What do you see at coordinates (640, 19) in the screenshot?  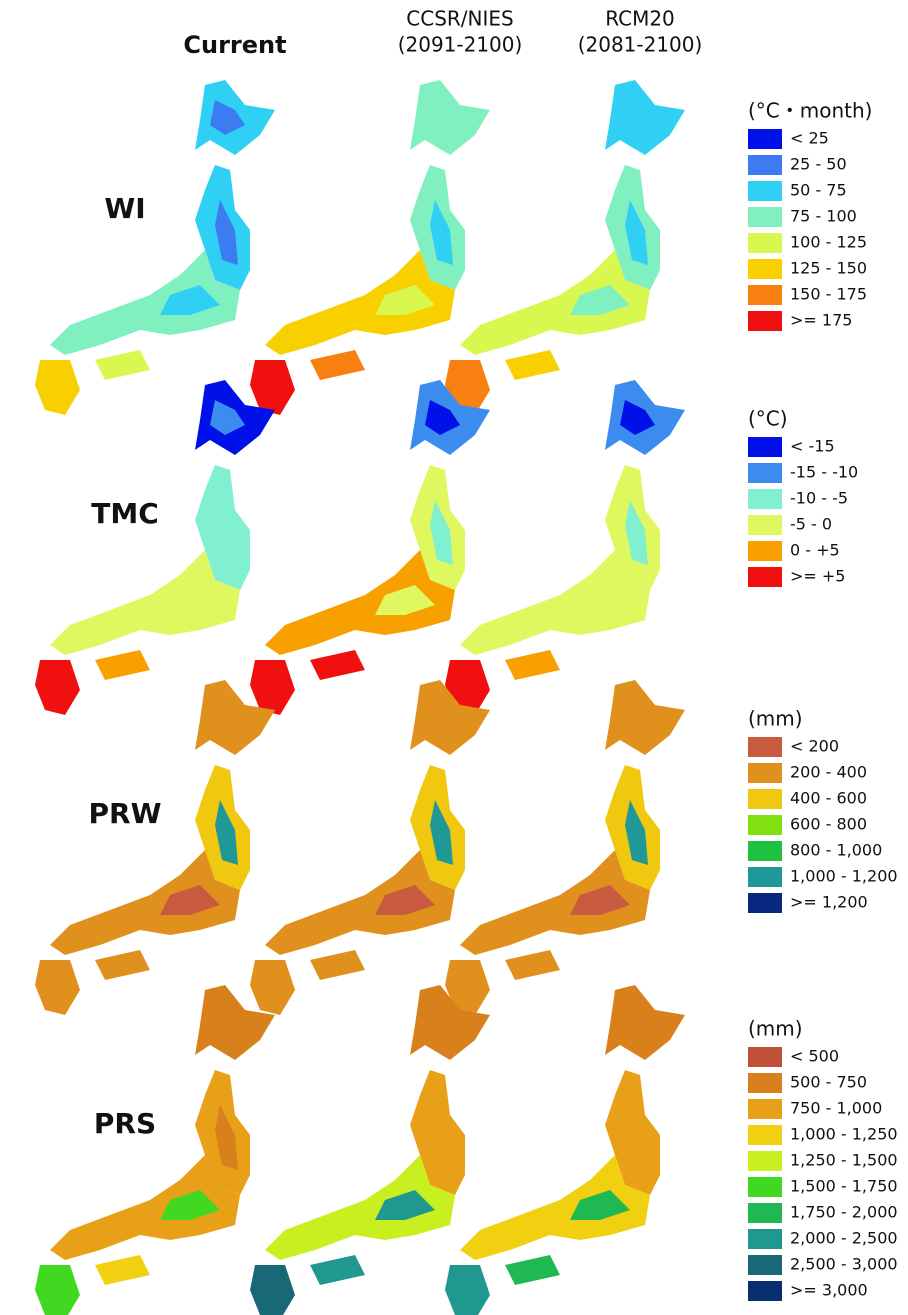 I see `column-title: RCM20` at bounding box center [640, 19].